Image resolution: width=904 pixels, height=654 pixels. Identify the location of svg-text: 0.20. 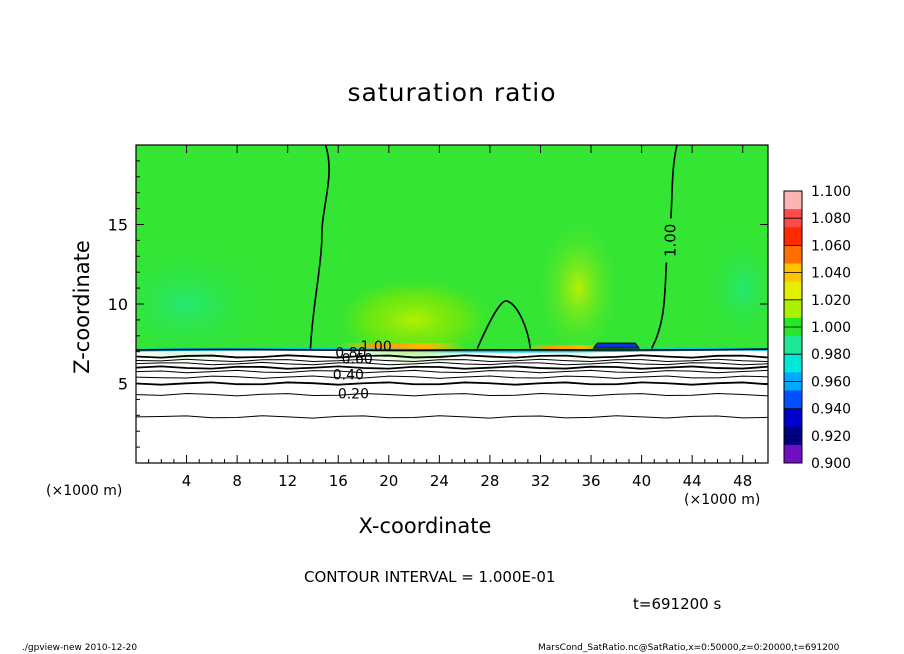
(353, 395).